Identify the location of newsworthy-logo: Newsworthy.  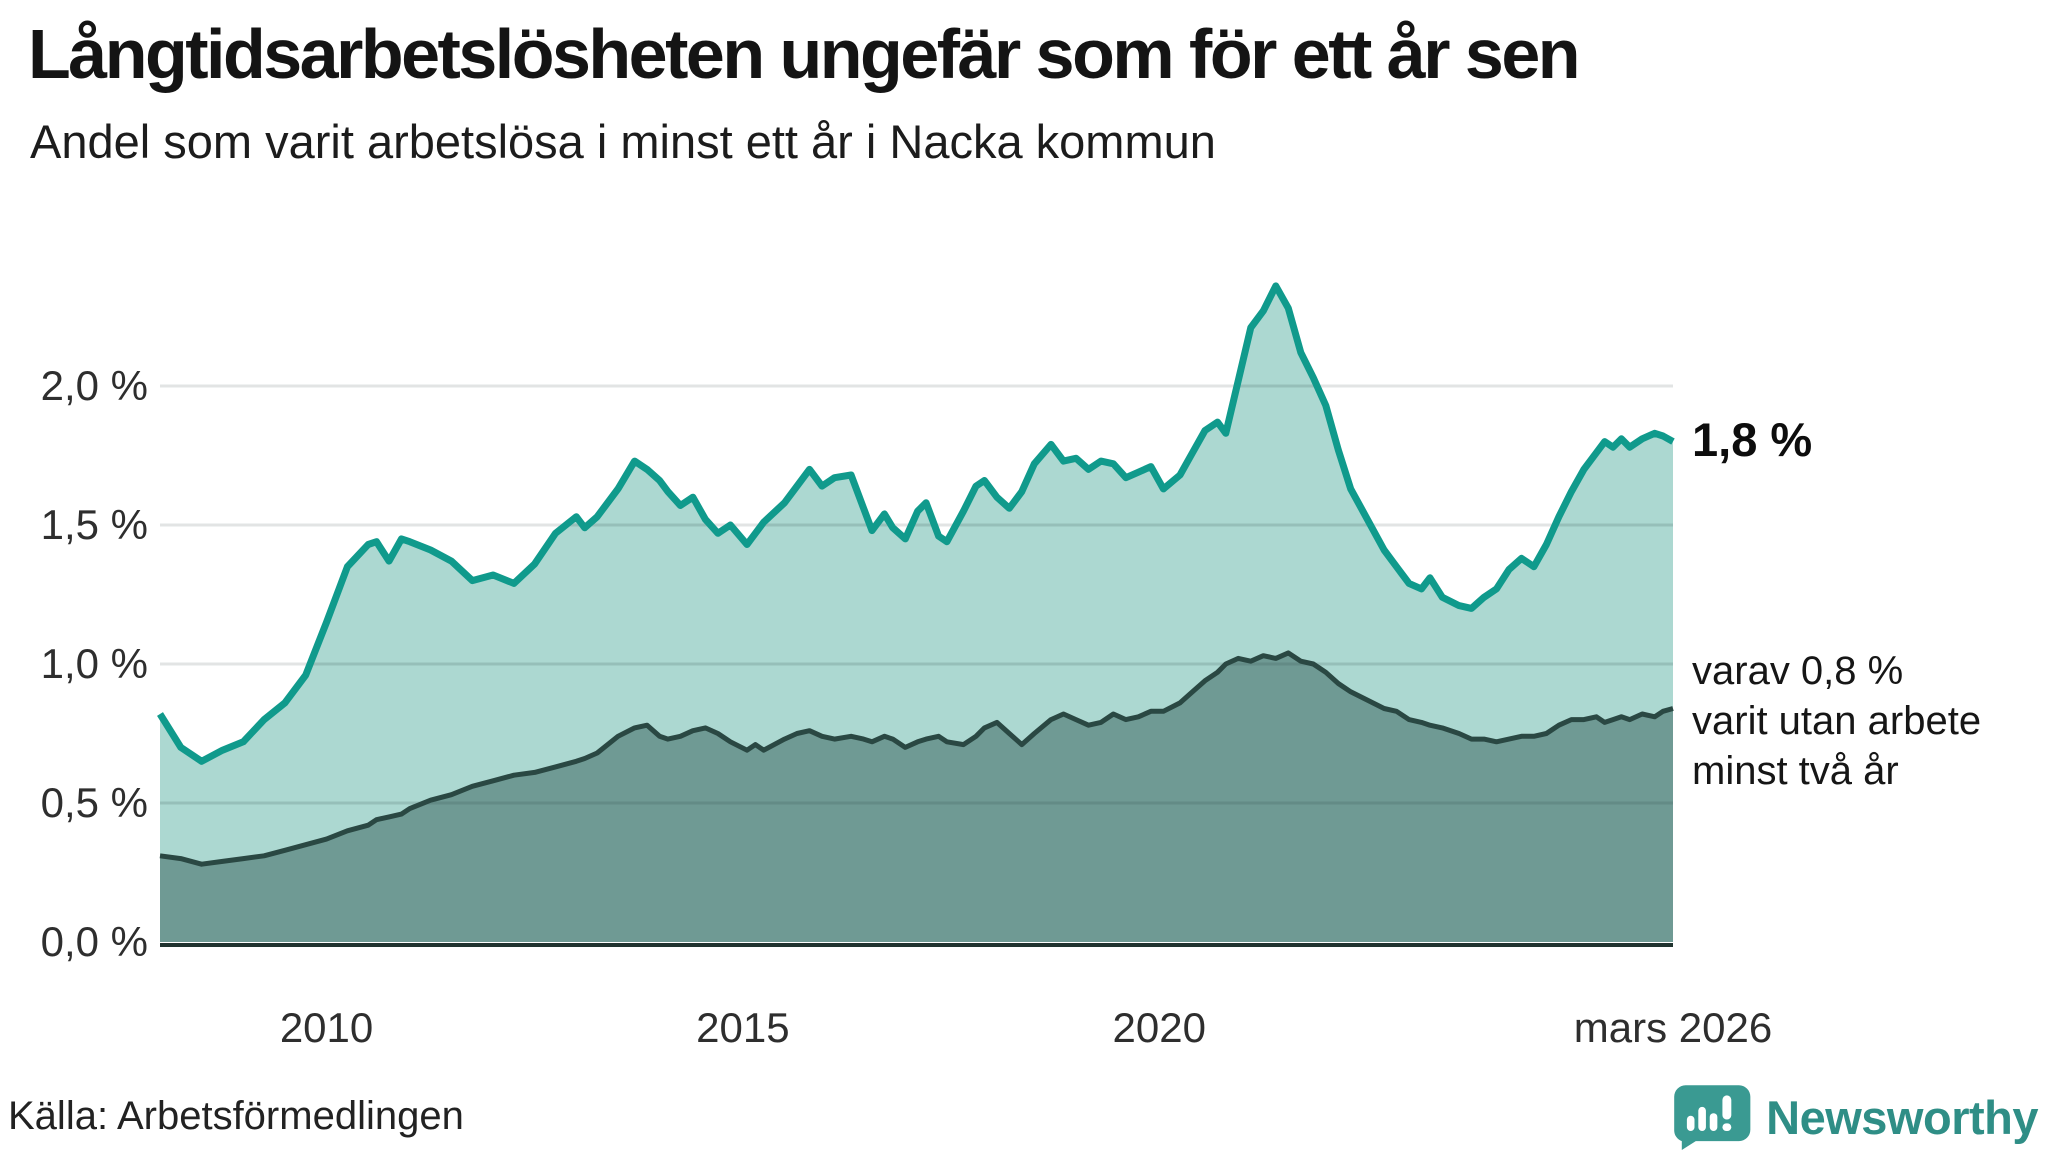
(1854, 1117).